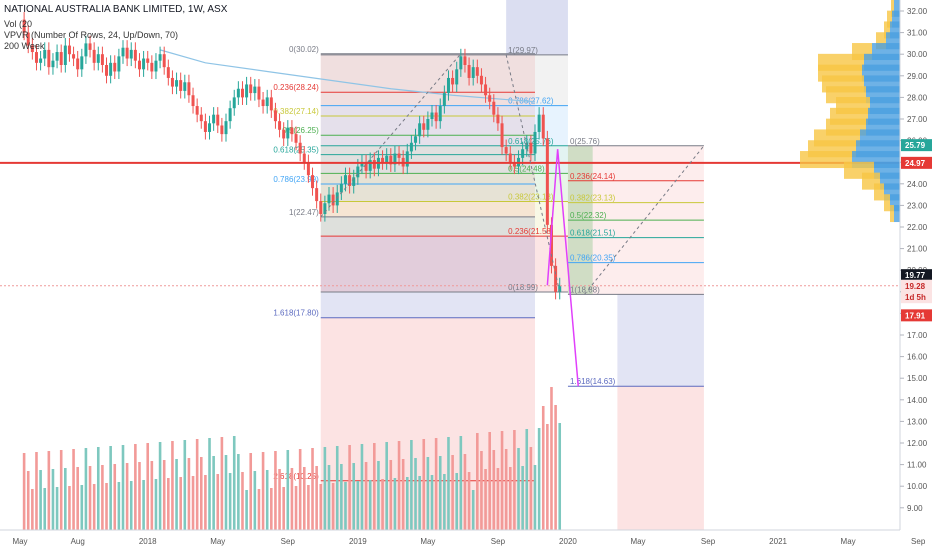 This screenshot has width=932, height=550. I want to click on fib-level-label: 1(18.88), so click(585, 289).